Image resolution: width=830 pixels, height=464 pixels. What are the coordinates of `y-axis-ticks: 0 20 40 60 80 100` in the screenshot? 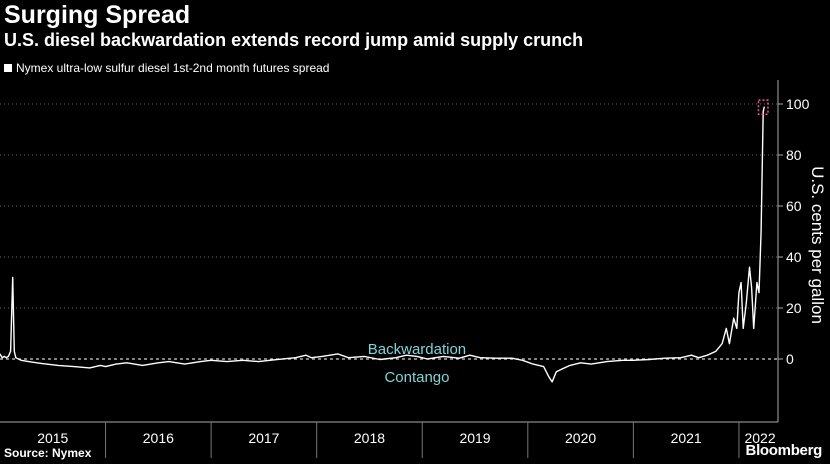 It's located at (794, 231).